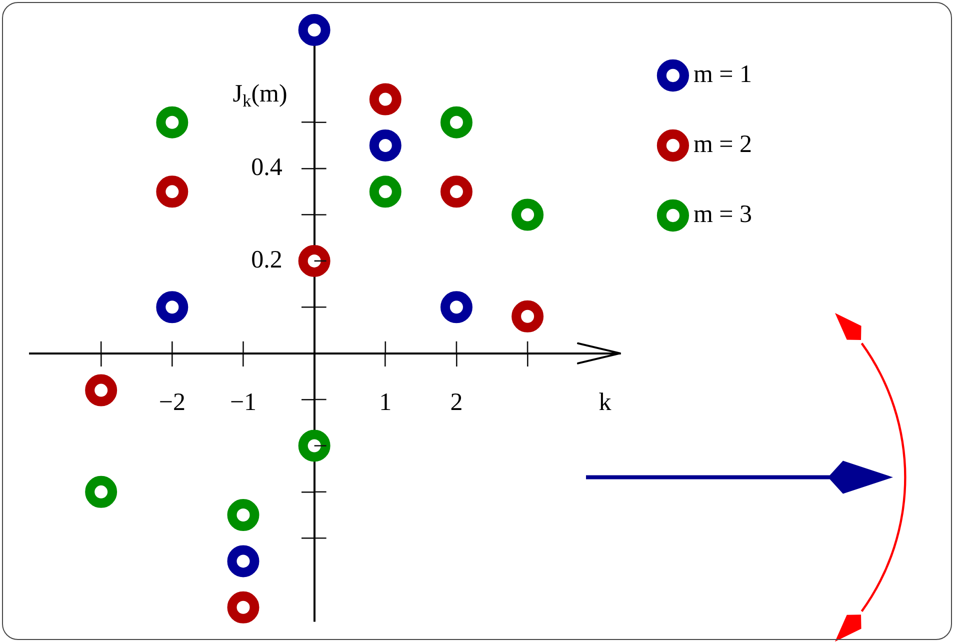 The width and height of the screenshot is (954, 642). I want to click on x-tick-label: 1, so click(385, 402).